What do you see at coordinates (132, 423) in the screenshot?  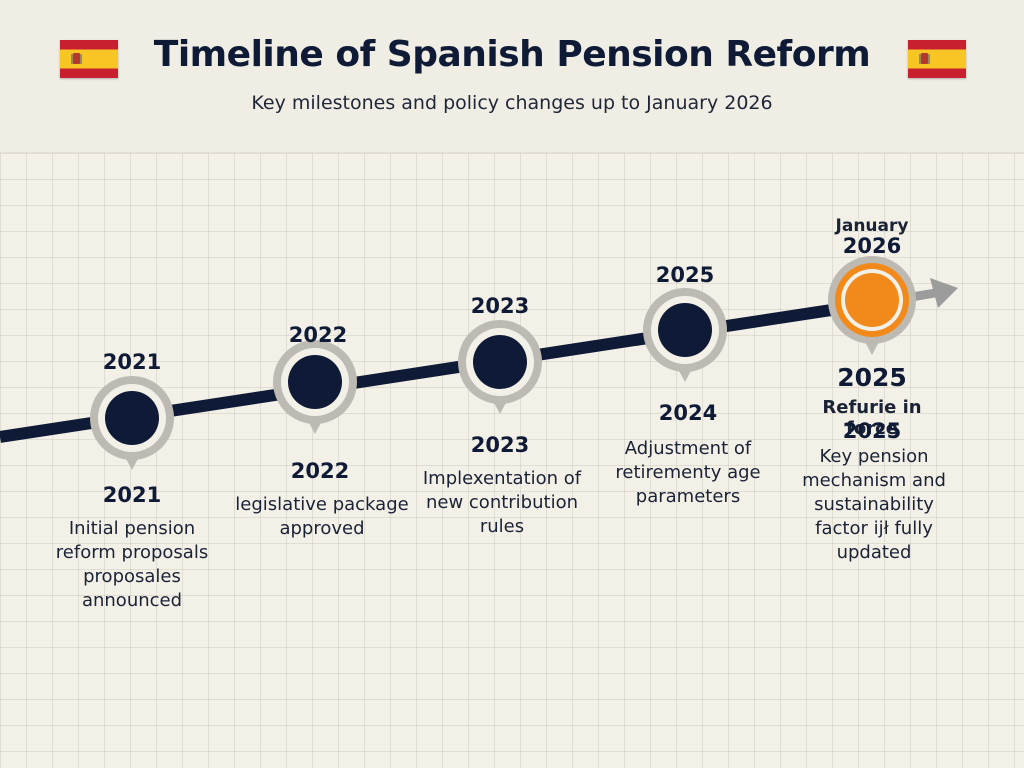 I see `milestone-marker-2021` at bounding box center [132, 423].